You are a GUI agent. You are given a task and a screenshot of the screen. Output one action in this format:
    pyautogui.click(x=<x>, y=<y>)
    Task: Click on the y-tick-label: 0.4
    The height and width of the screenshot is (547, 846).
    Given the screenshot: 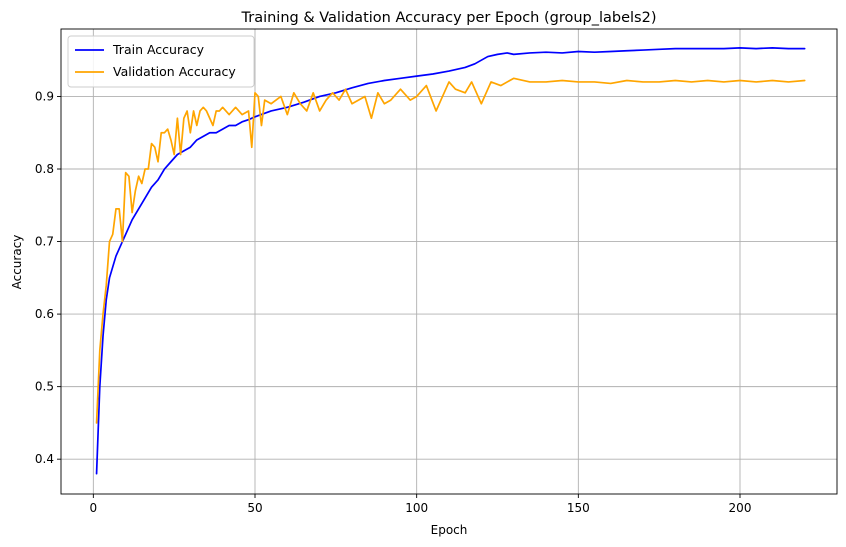 What is the action you would take?
    pyautogui.click(x=44, y=459)
    